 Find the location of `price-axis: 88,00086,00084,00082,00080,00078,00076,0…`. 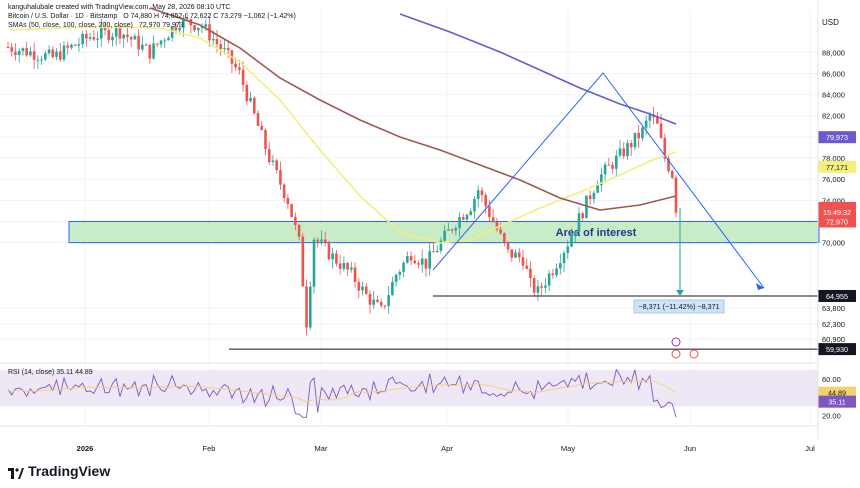

price-axis: 88,00086,00084,00082,00080,00078,00076,0… is located at coordinates (837, 202).